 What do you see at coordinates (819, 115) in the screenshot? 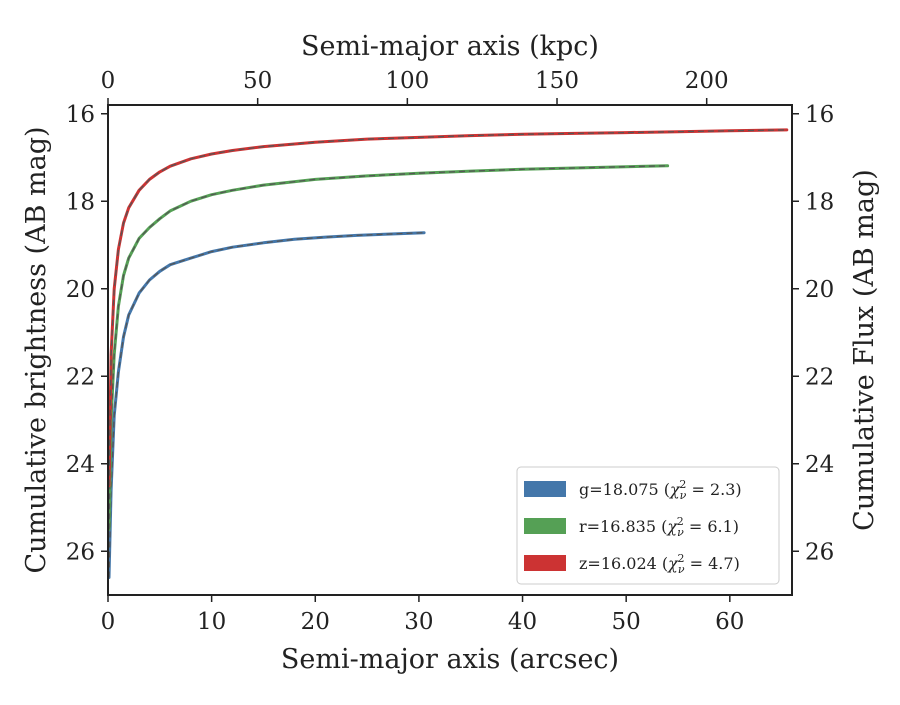
I see `right-y-tick-label: 16` at bounding box center [819, 115].